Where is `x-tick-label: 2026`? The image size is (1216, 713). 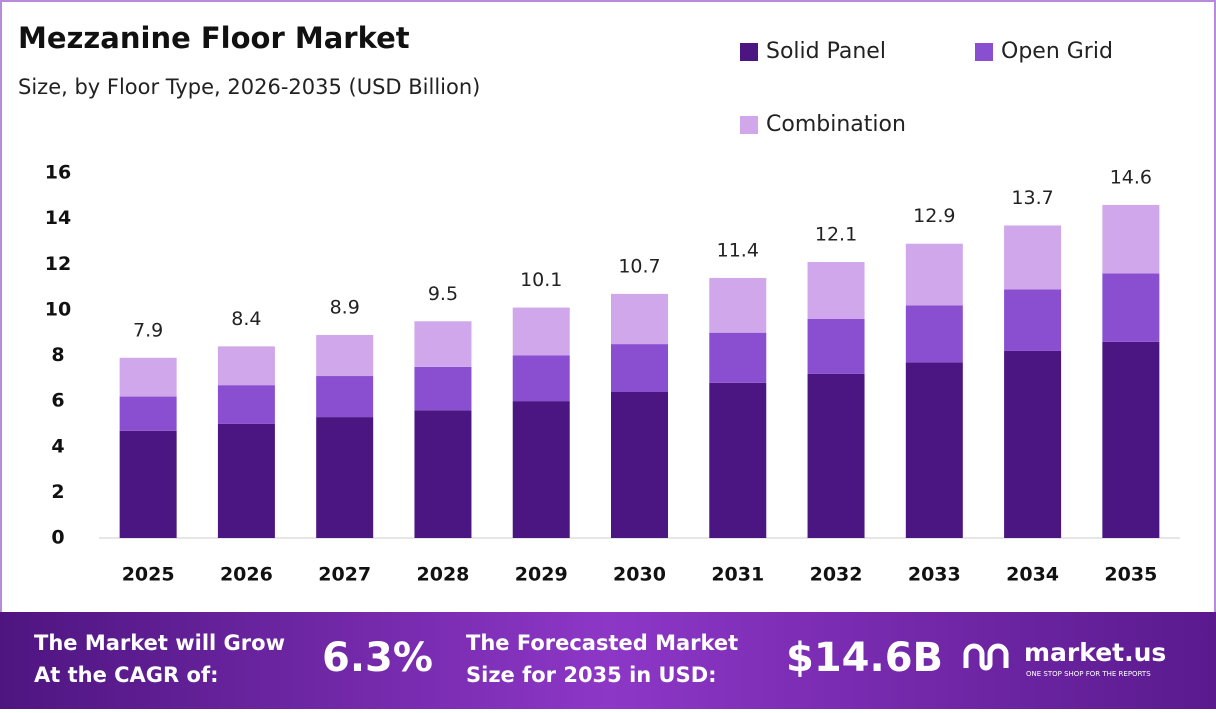
x-tick-label: 2026 is located at coordinates (246, 575).